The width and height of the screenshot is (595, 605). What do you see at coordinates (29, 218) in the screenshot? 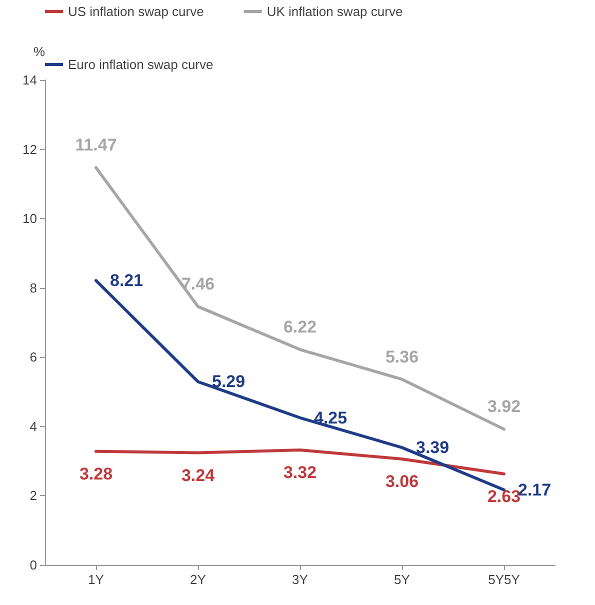
I see `y-tick-label: 10` at bounding box center [29, 218].